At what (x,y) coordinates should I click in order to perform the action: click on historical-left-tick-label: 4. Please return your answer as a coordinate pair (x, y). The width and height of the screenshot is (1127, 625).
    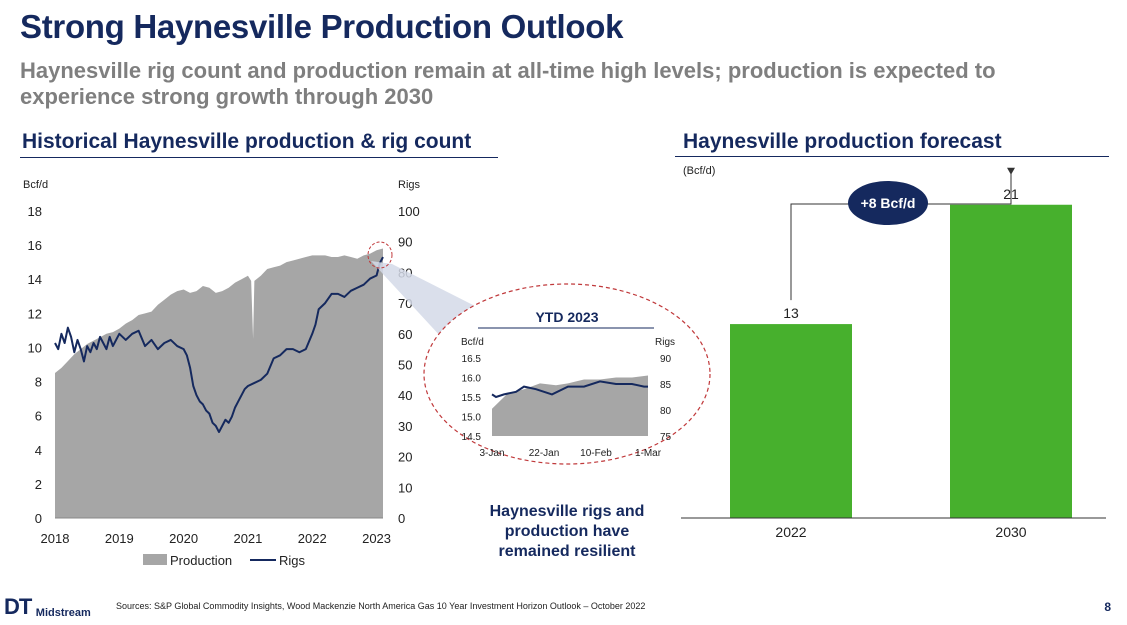
    Looking at the image, I should click on (38, 450).